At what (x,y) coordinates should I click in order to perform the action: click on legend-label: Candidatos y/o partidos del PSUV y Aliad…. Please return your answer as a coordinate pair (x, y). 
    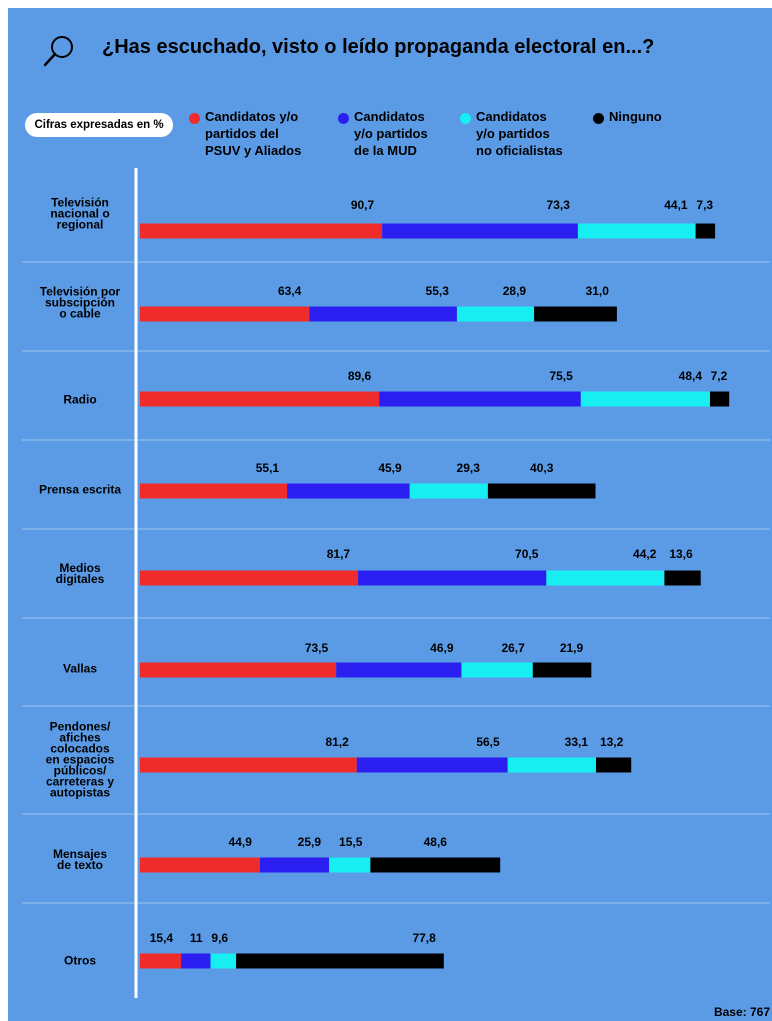
    Looking at the image, I should click on (253, 133).